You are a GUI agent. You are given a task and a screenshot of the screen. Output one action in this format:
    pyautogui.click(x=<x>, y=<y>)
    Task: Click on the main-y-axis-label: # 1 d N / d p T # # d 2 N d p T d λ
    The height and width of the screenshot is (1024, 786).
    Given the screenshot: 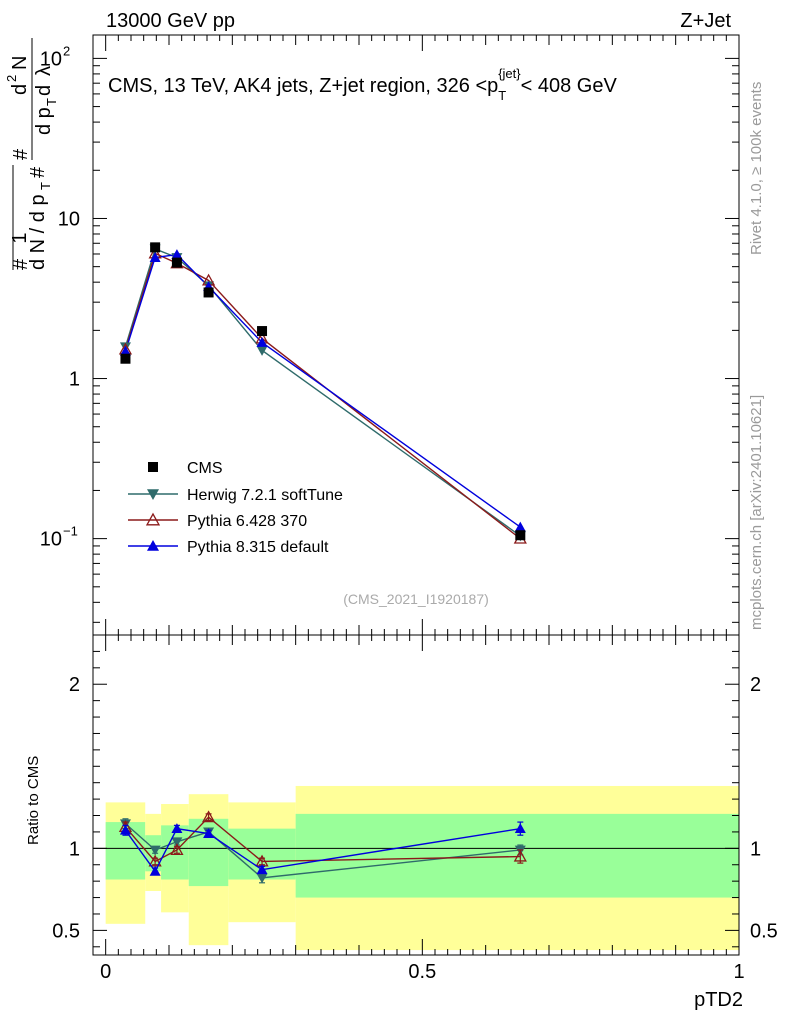 What is the action you would take?
    pyautogui.click(x=31, y=154)
    